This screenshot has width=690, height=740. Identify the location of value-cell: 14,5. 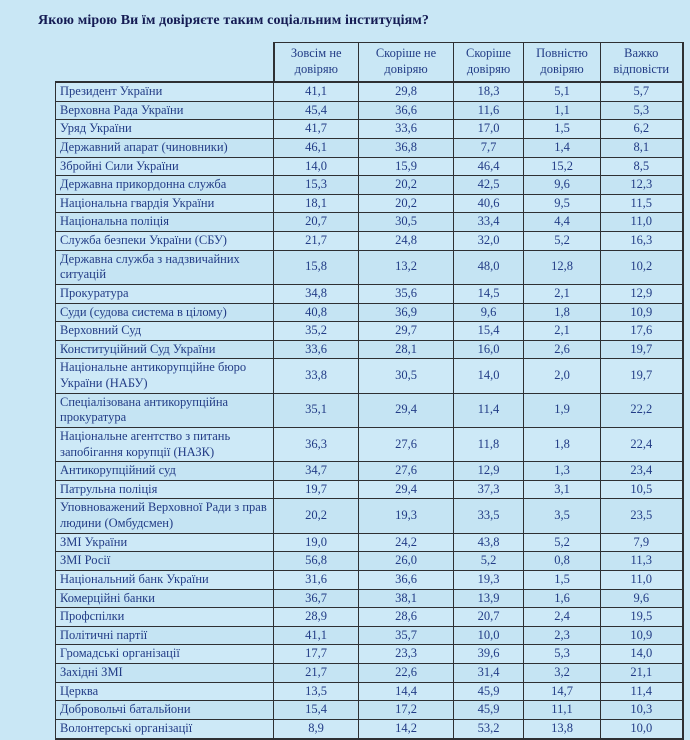
(488, 293).